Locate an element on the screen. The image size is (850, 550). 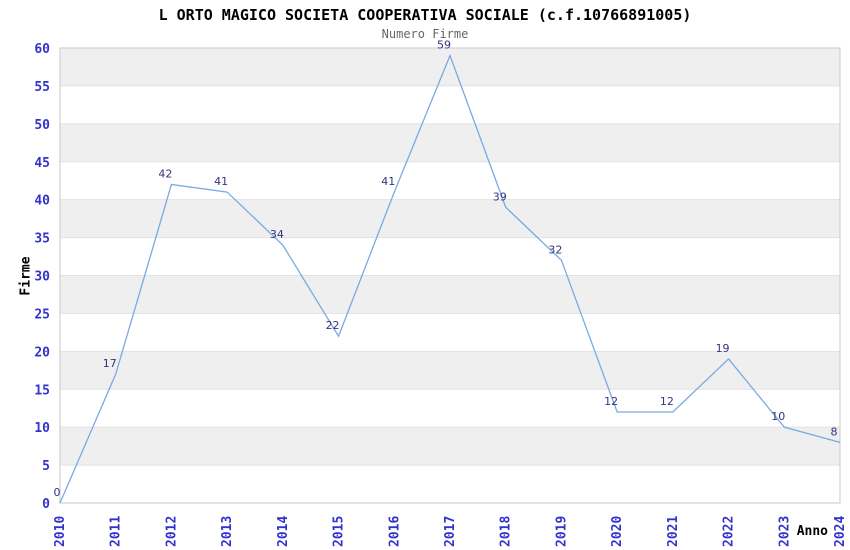
data-point-label: 0 is located at coordinates (57, 492).